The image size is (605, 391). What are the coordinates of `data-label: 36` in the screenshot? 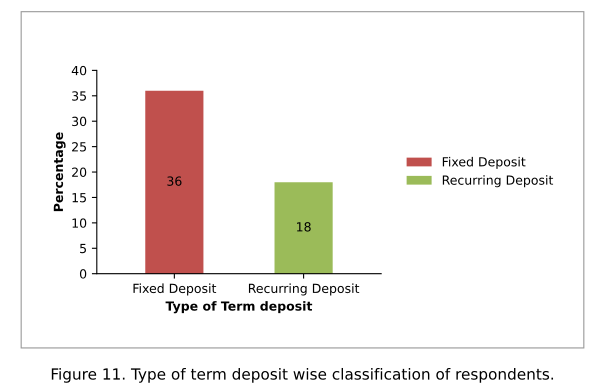 It's located at (174, 181).